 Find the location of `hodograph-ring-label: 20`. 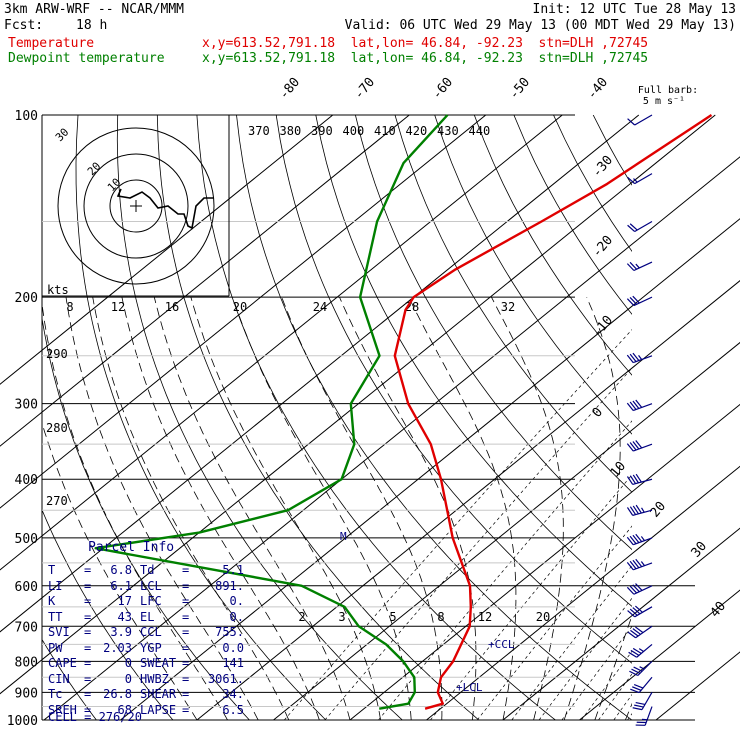

hodograph-ring-label: 20 is located at coordinates (94, 169).